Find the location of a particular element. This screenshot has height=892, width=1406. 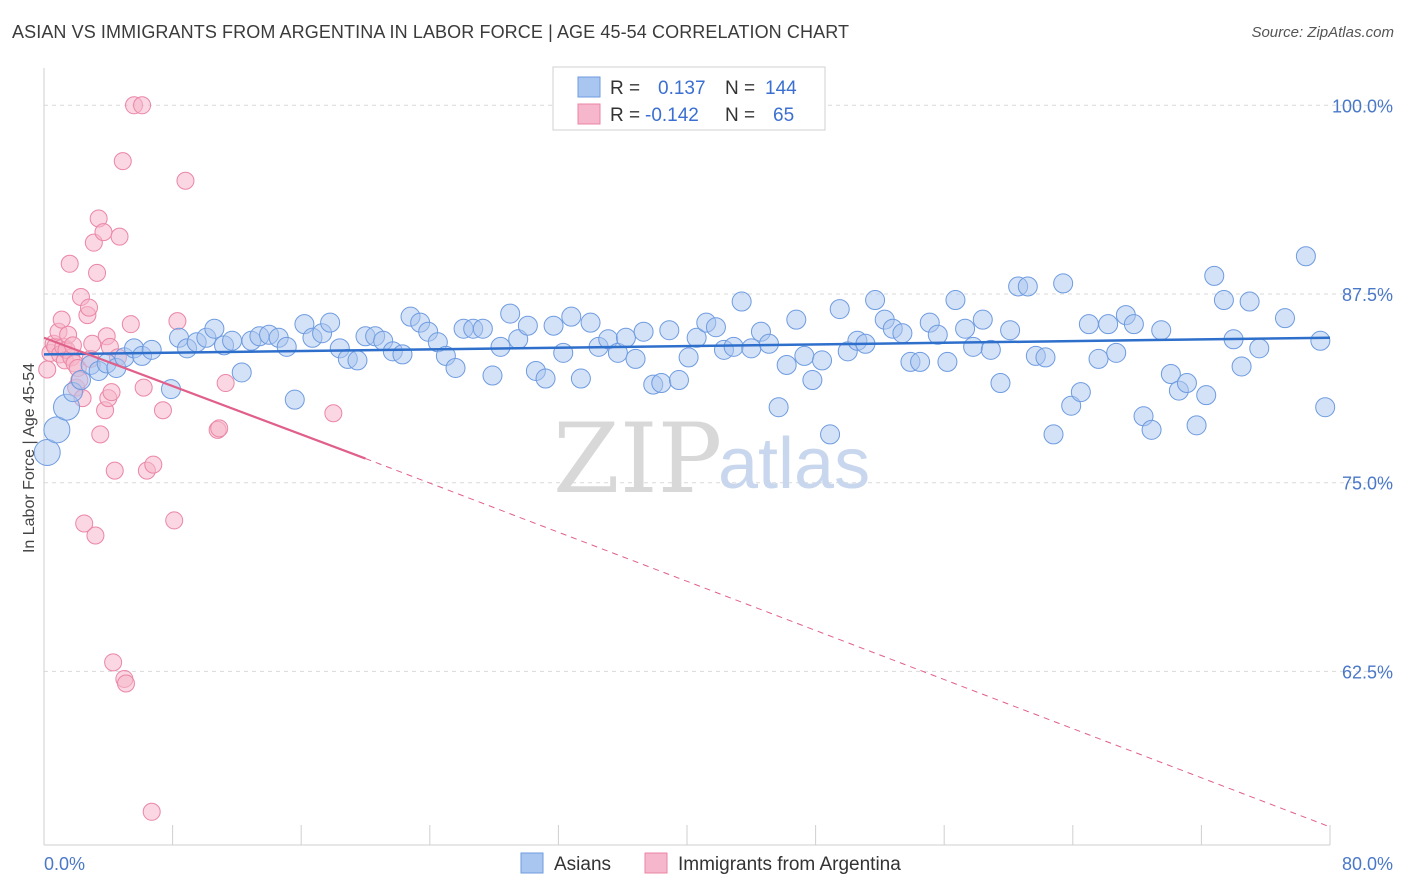

argentina-trend-line is located at coordinates (204, 398).